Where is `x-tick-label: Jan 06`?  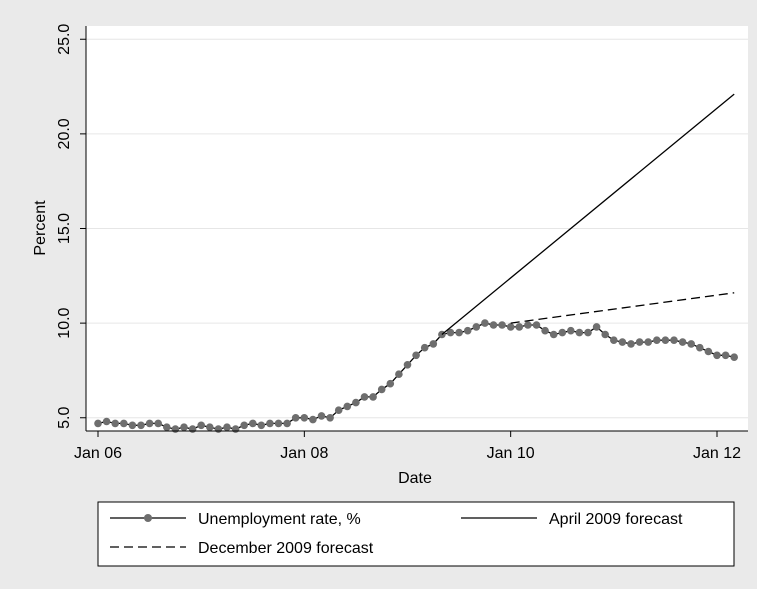 x-tick-label: Jan 06 is located at coordinates (98, 453).